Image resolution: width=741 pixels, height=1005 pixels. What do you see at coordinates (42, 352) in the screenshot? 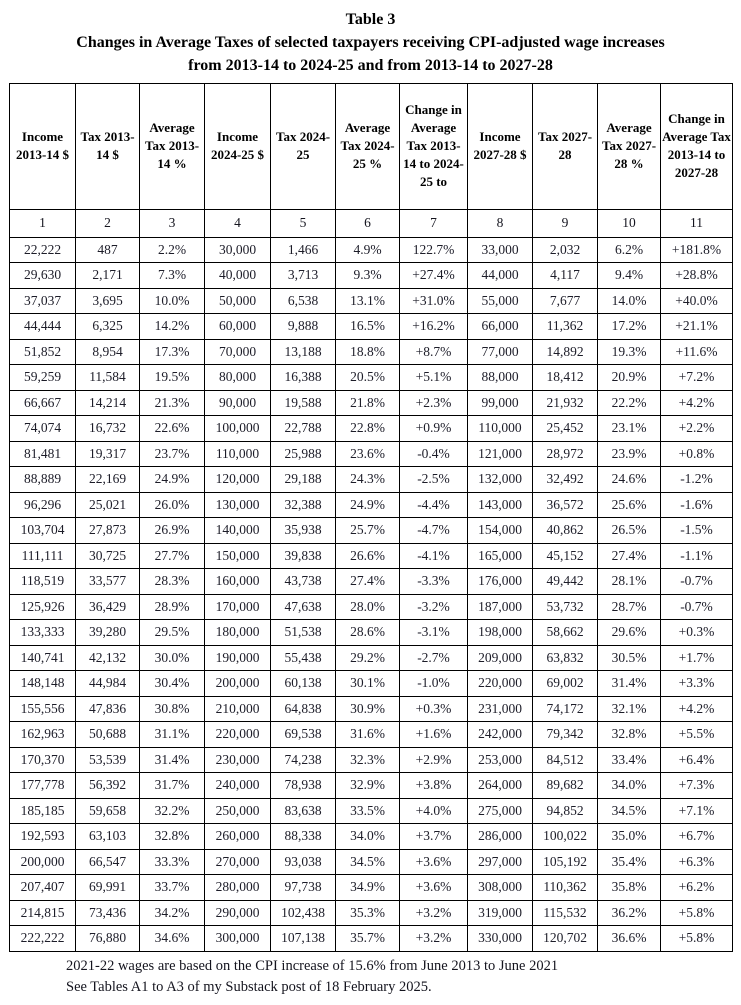
I see `table-cell: 51,852` at bounding box center [42, 352].